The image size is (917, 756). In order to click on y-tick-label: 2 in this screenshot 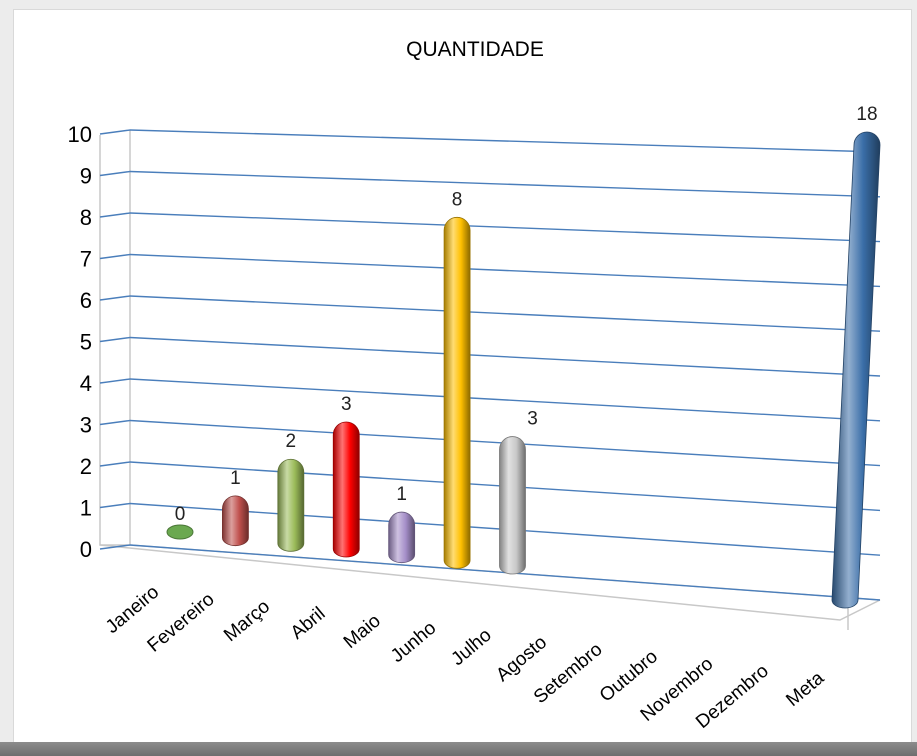, I will do `click(86, 466)`.